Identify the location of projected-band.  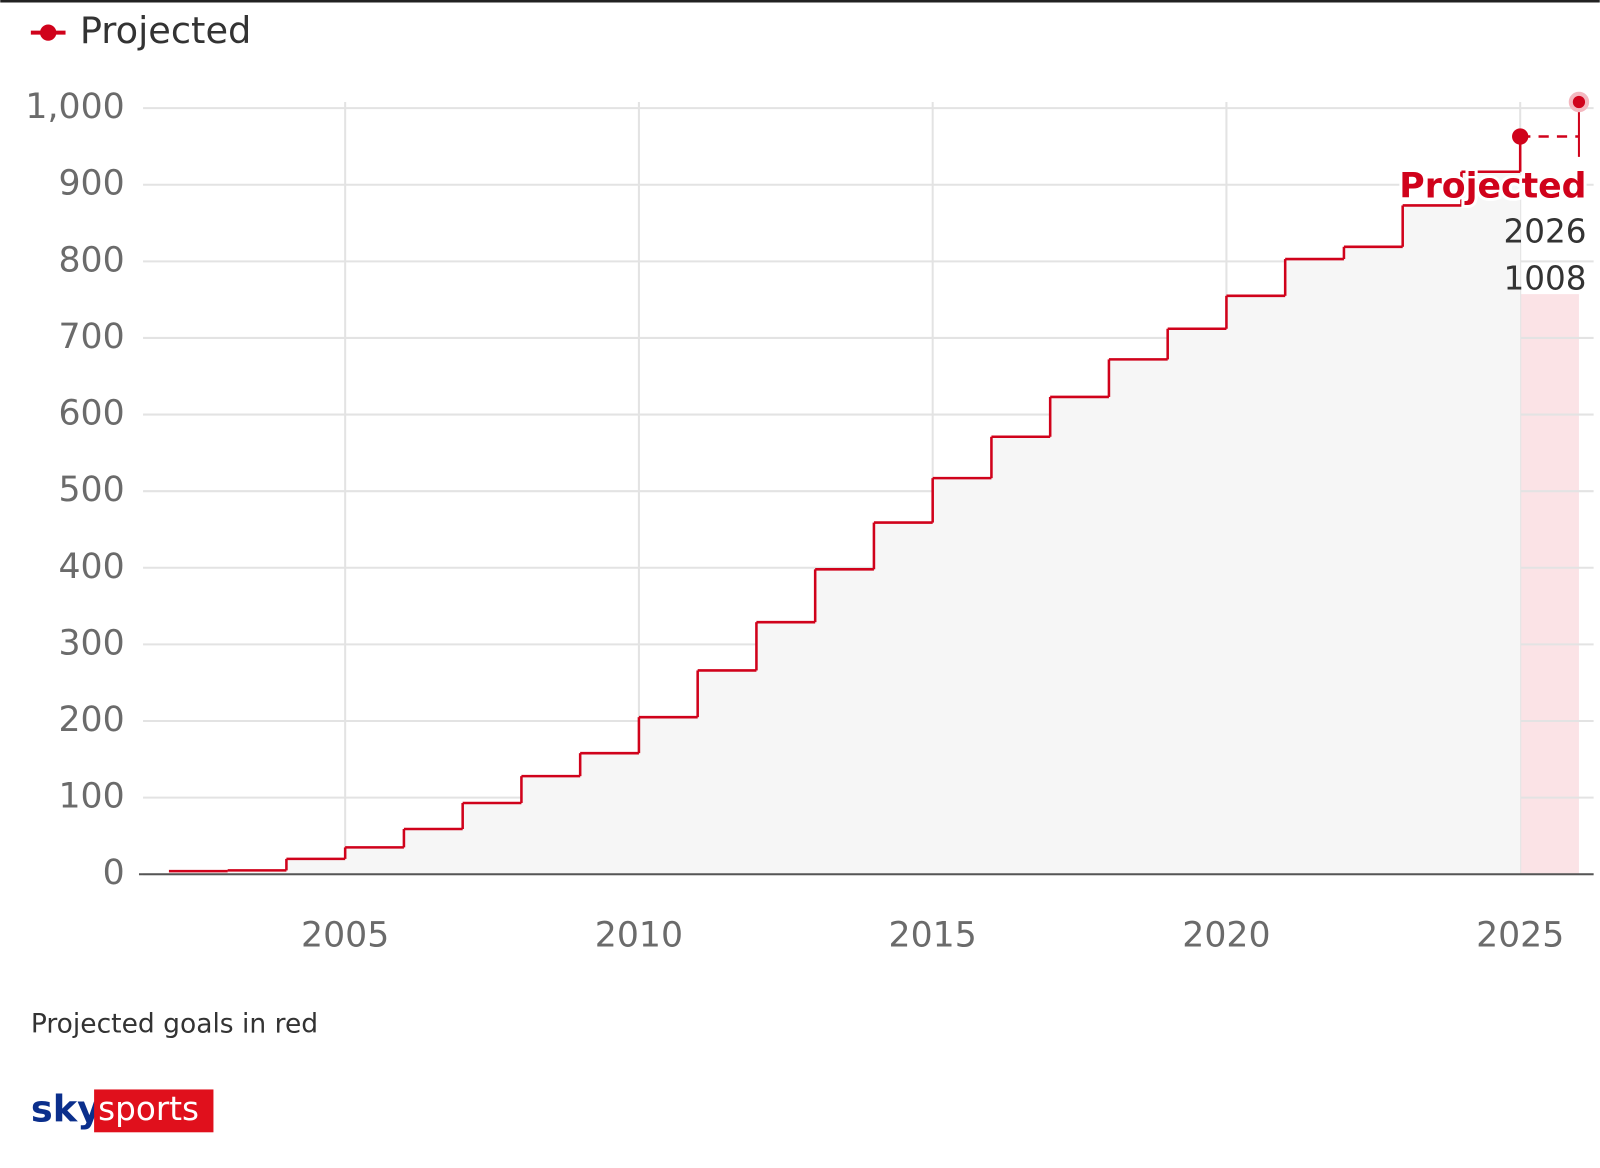
(1549, 584).